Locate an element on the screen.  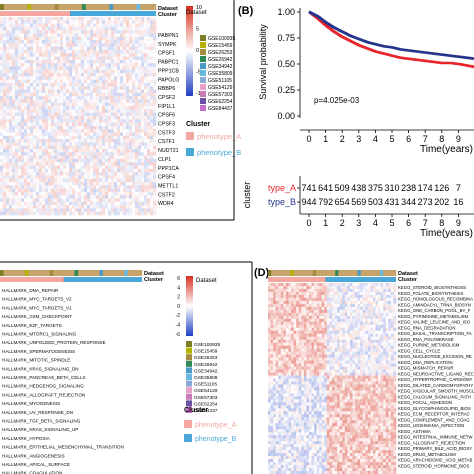
panel-b-ylabel: Survival probability is located at coordinates (263, 62).